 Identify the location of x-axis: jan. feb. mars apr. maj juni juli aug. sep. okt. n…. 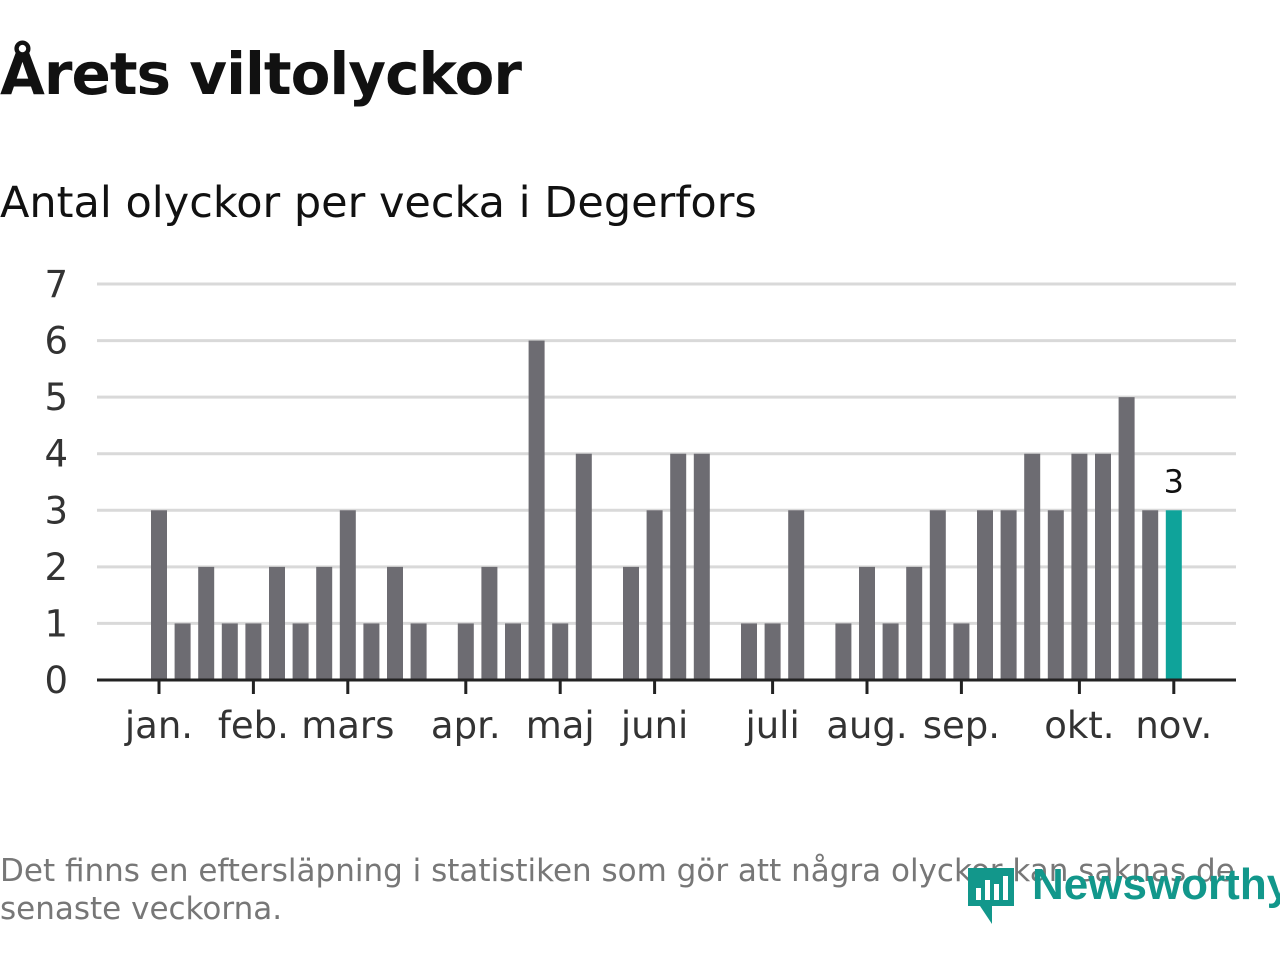
(666, 712).